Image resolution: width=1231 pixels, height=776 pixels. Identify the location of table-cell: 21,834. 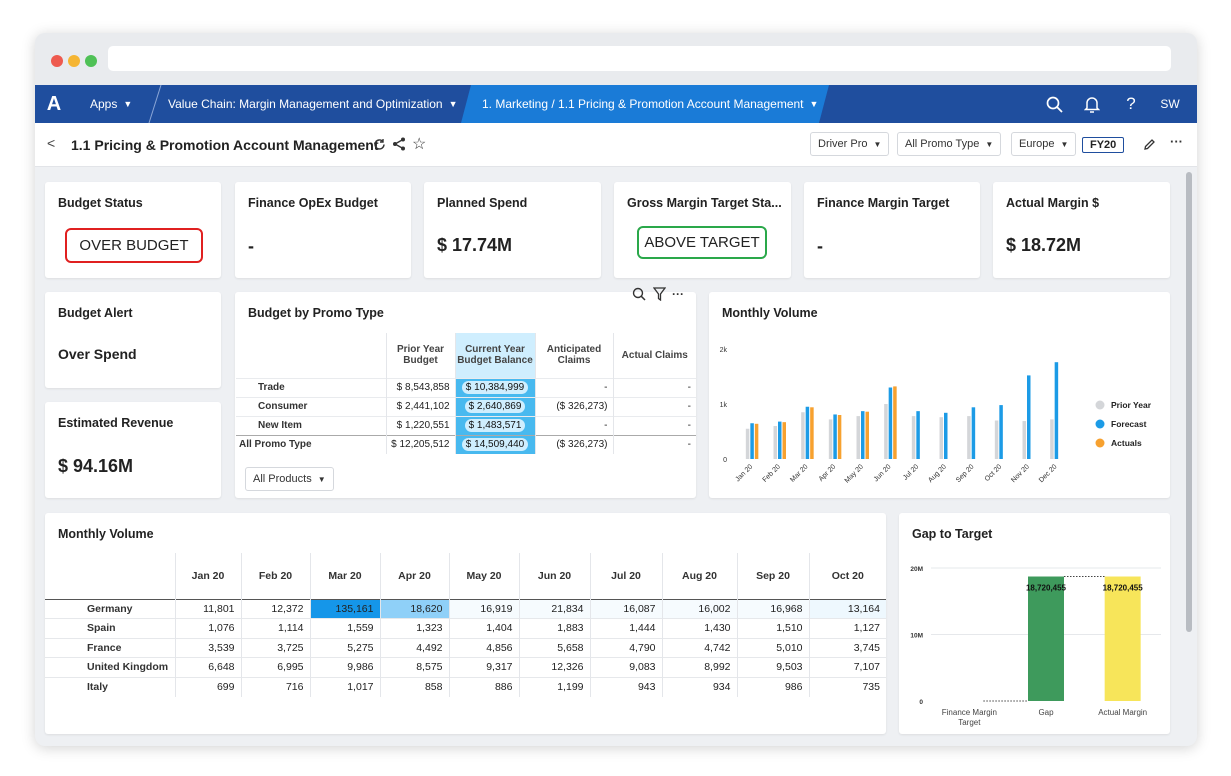
(554, 608).